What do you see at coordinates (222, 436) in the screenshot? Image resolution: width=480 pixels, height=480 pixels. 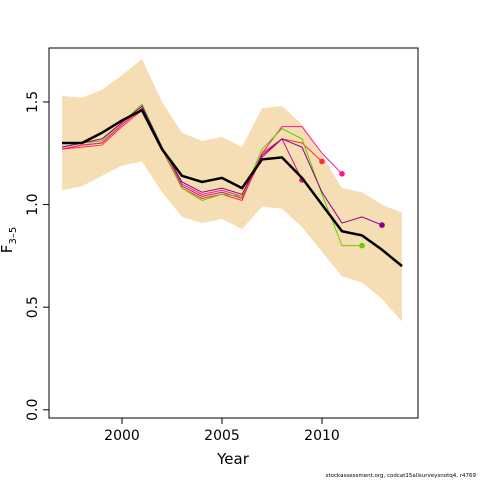 I see `x-tick-label: 2005` at bounding box center [222, 436].